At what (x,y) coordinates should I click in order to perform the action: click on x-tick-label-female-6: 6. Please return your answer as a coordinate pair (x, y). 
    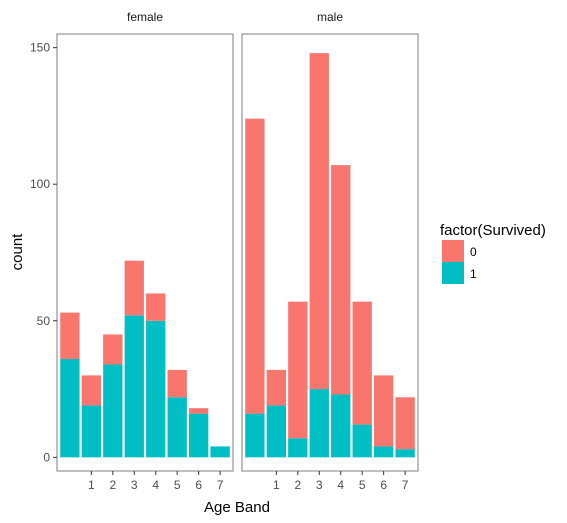
    Looking at the image, I should click on (198, 485).